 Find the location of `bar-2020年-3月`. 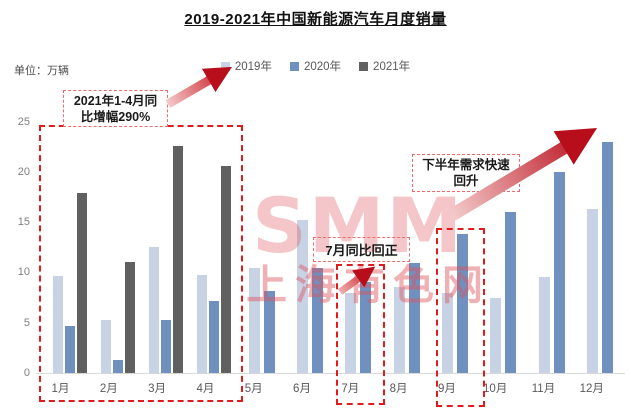

bar-2020年-3月 is located at coordinates (166, 346).